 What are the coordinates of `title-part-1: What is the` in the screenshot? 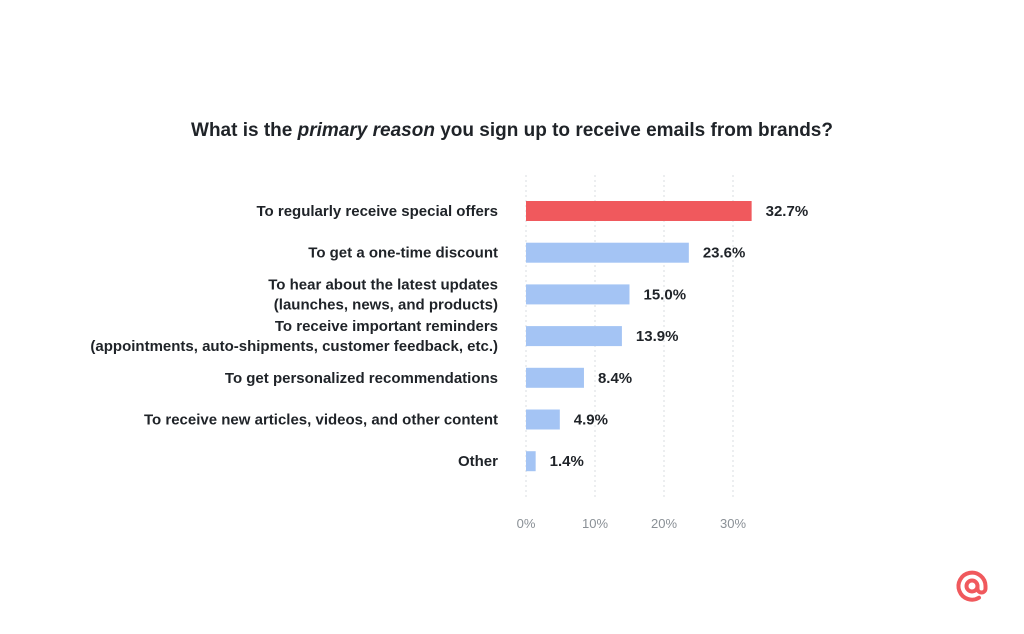 It's located at (244, 130).